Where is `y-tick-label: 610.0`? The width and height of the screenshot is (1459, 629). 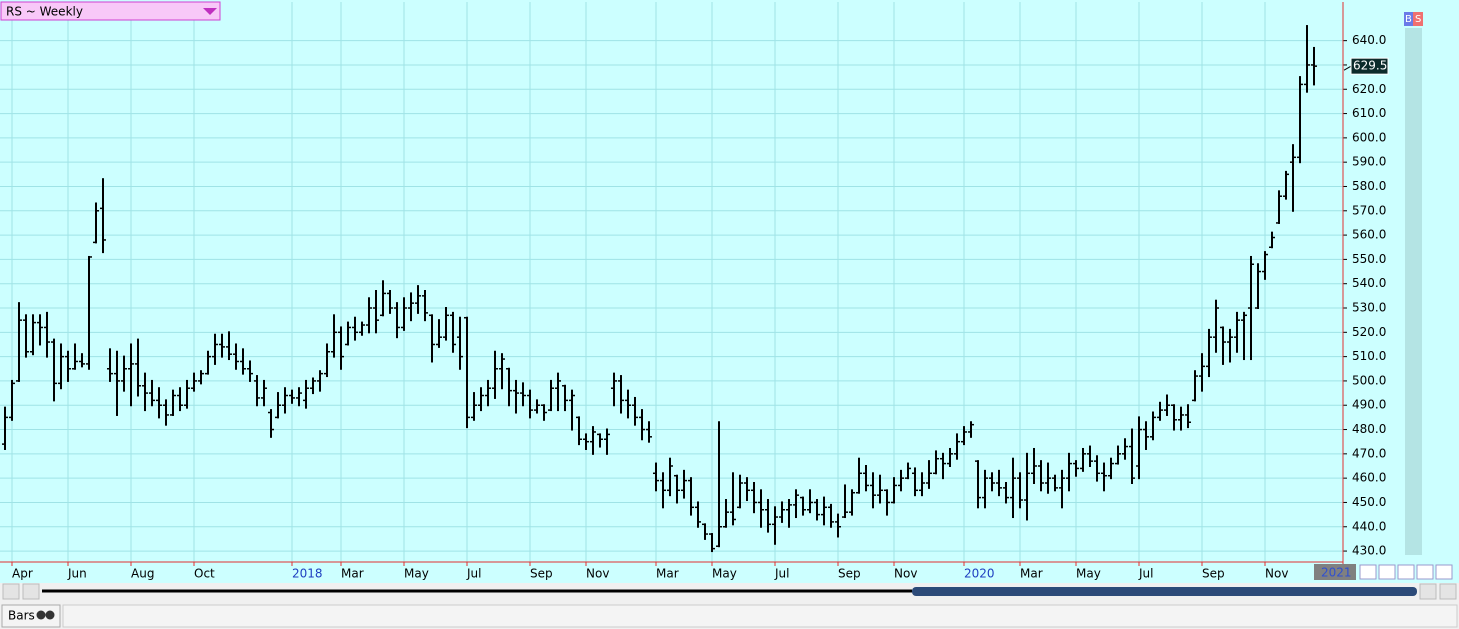
y-tick-label: 610.0 is located at coordinates (1369, 113).